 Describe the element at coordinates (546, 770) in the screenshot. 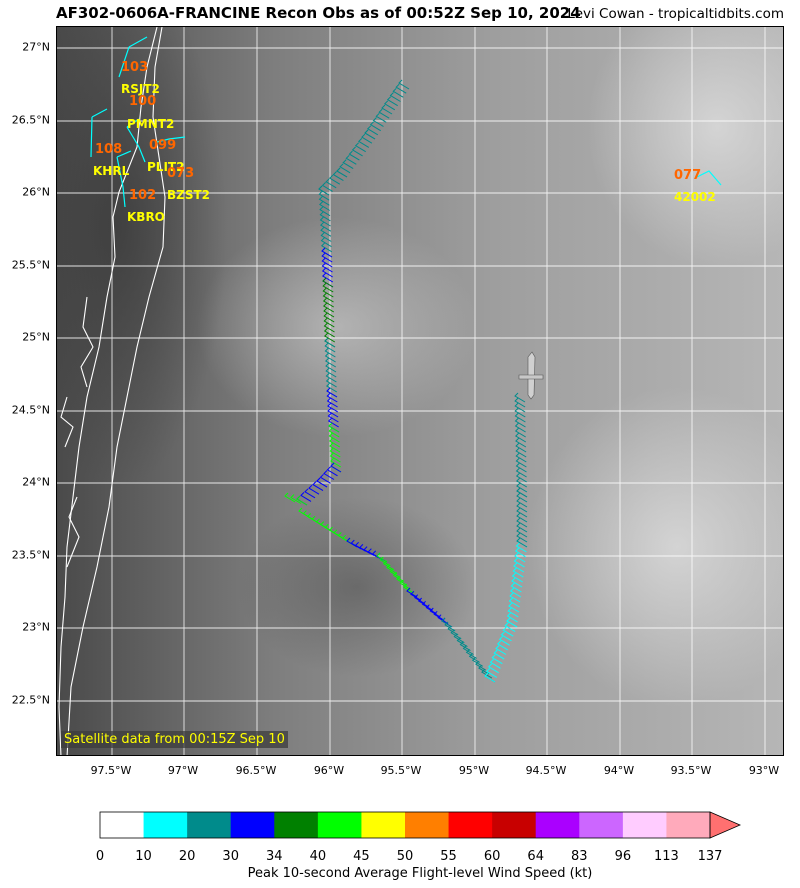

I see `lon-label: 94.5°W` at that location.